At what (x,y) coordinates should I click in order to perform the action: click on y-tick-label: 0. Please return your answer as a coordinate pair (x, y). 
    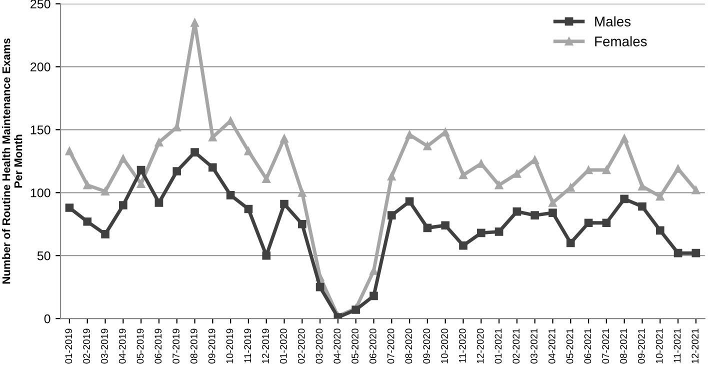
    Looking at the image, I should click on (47, 319).